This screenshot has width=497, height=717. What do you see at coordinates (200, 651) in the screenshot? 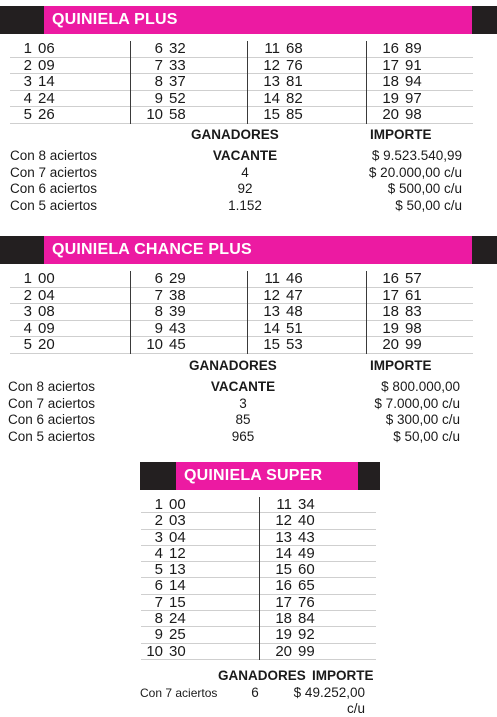
I see `number-row: 10 30` at bounding box center [200, 651].